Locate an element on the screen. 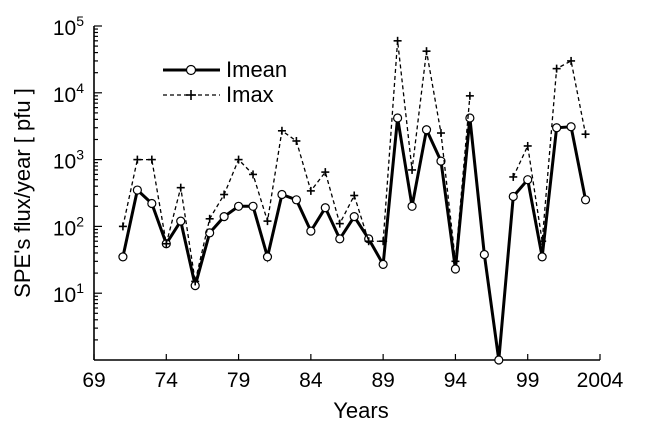  y-tick-label: 10³ is located at coordinates (68, 160).